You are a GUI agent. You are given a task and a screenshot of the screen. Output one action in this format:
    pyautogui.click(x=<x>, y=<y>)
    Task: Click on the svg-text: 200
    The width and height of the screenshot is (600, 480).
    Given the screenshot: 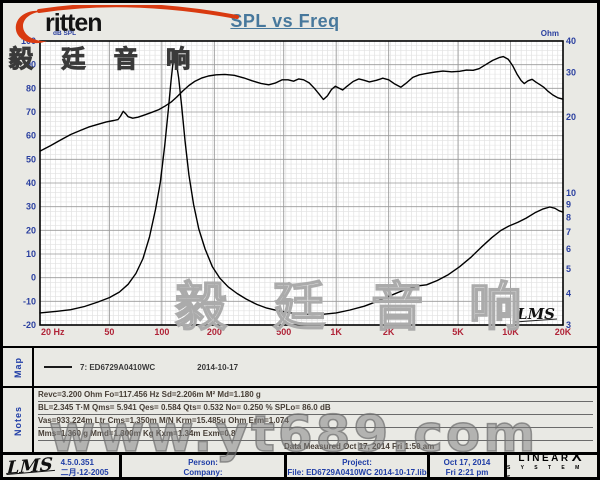 What is the action you would take?
    pyautogui.click(x=214, y=332)
    